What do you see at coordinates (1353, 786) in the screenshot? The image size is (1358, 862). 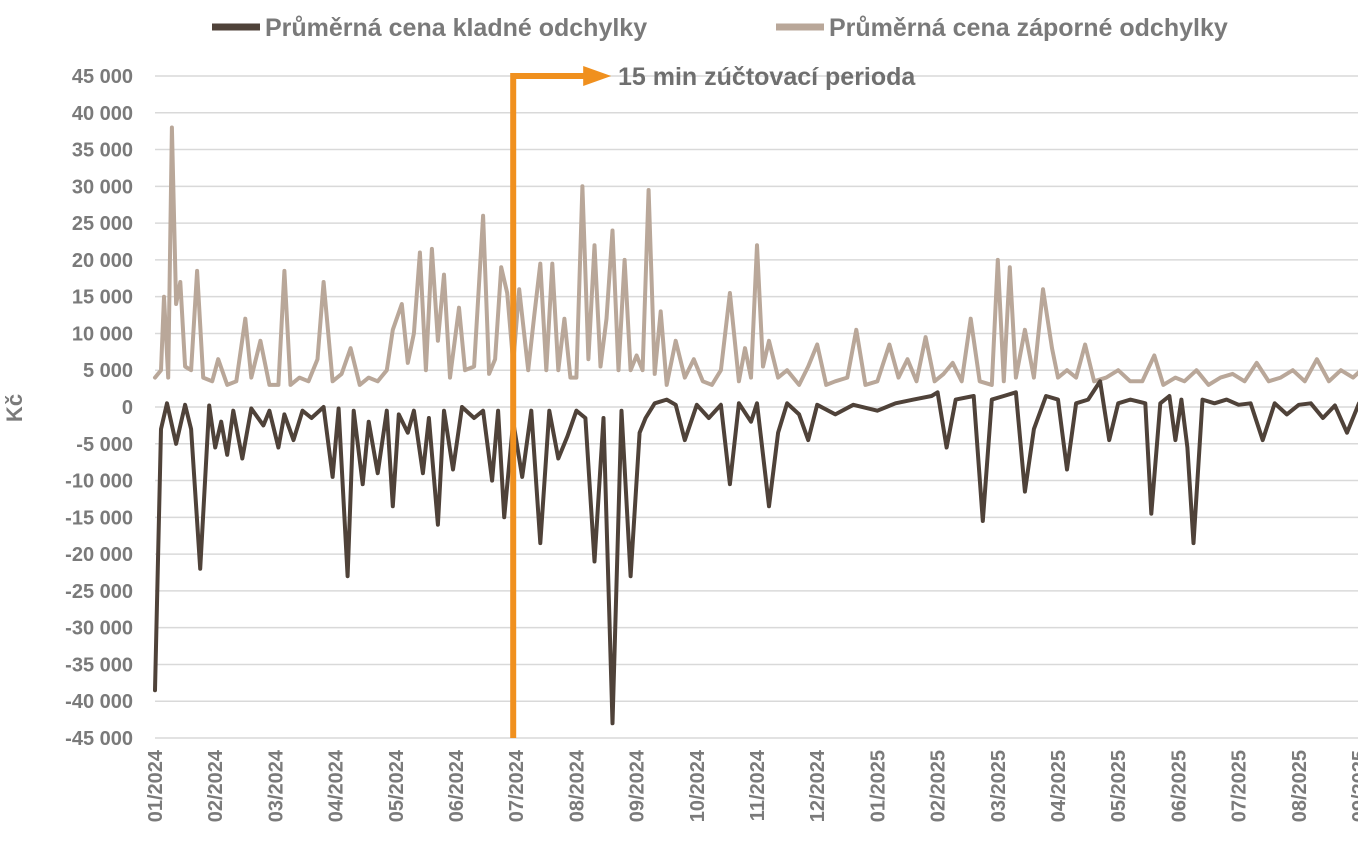 I see `x-tick-label: 09/2025` at bounding box center [1353, 786].